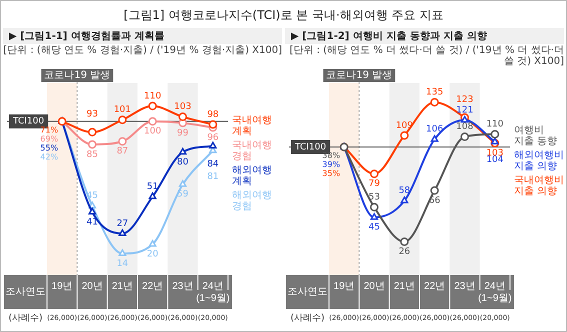  I want to click on series-label: 국내여행 계획, so click(252, 126).